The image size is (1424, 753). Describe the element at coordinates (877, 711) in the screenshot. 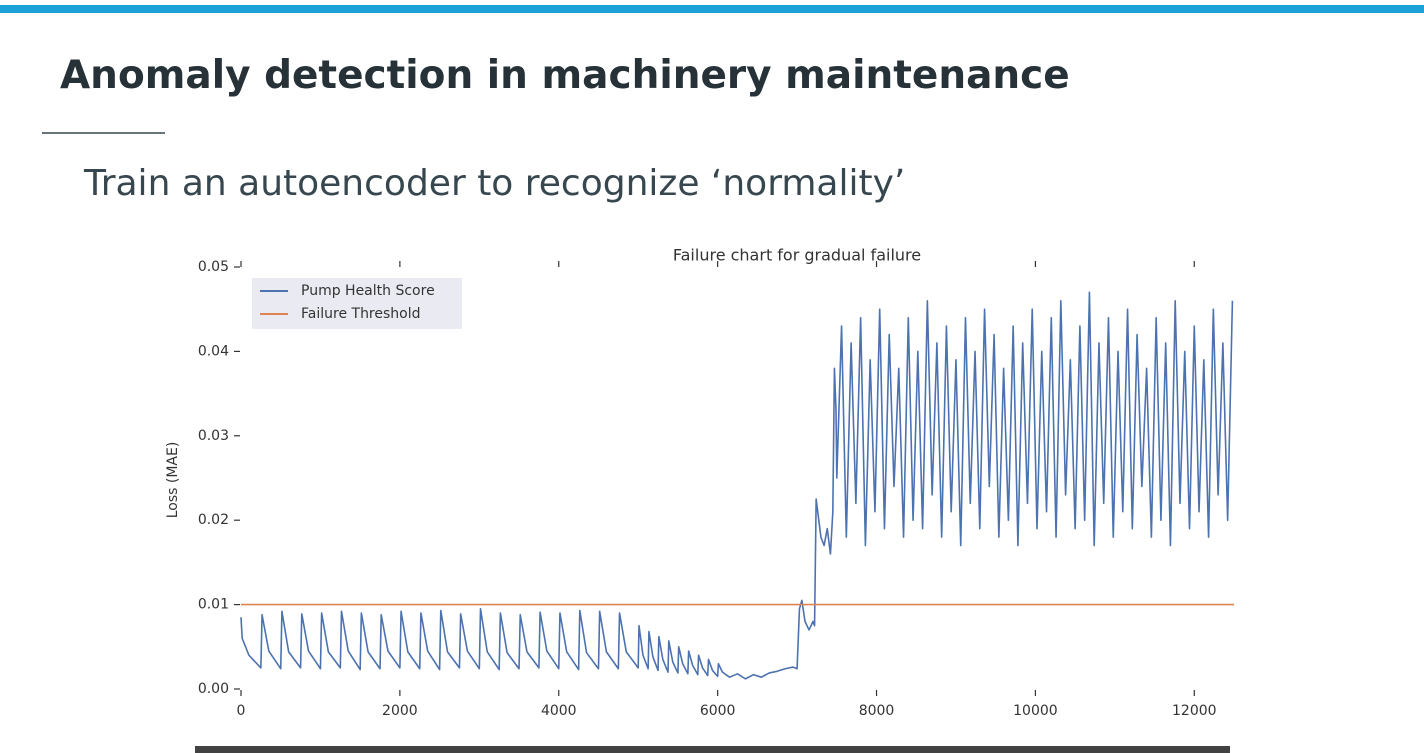

I see `x-tick-label: 8000` at that location.